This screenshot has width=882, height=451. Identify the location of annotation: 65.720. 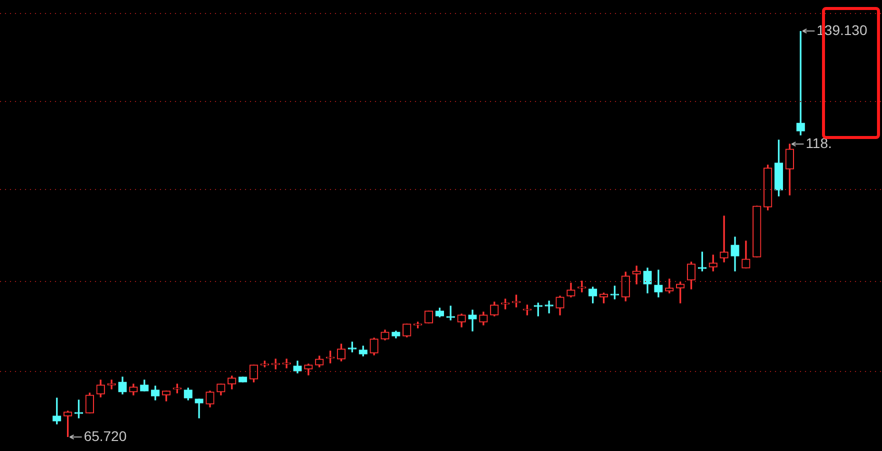
(105, 436).